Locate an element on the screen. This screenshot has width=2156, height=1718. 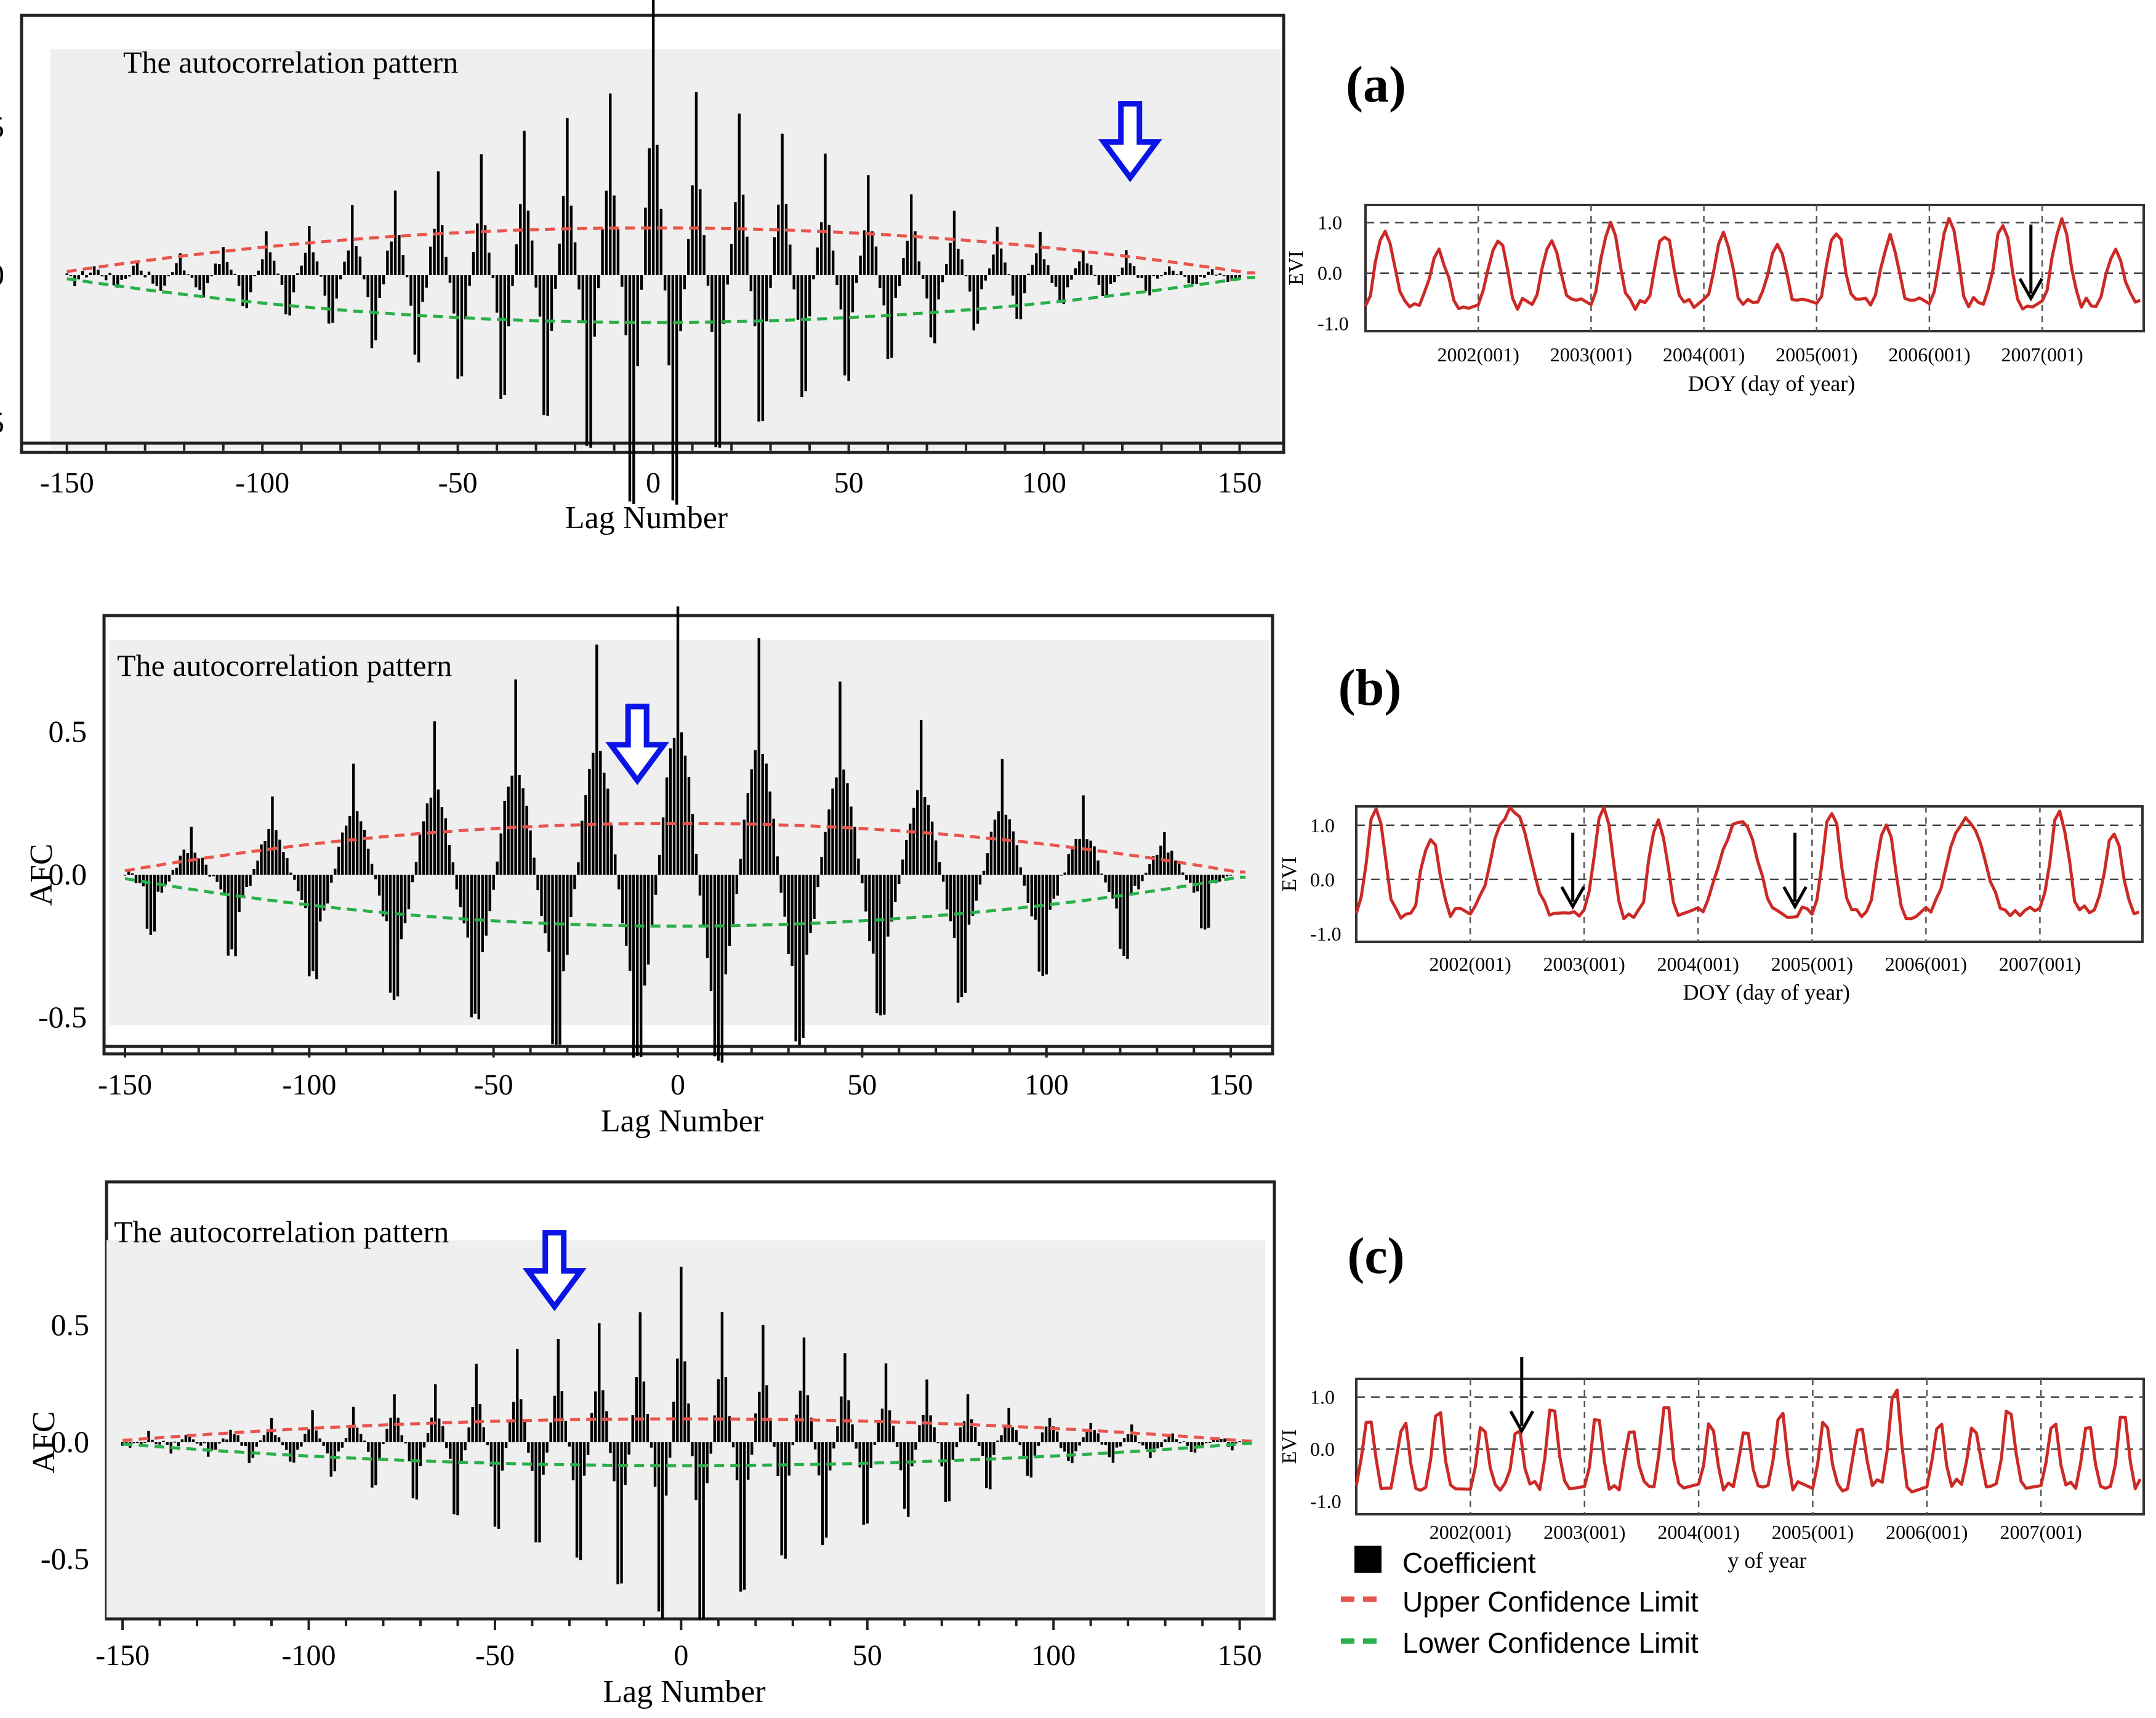
coefficient-bars is located at coordinates (678, 834).